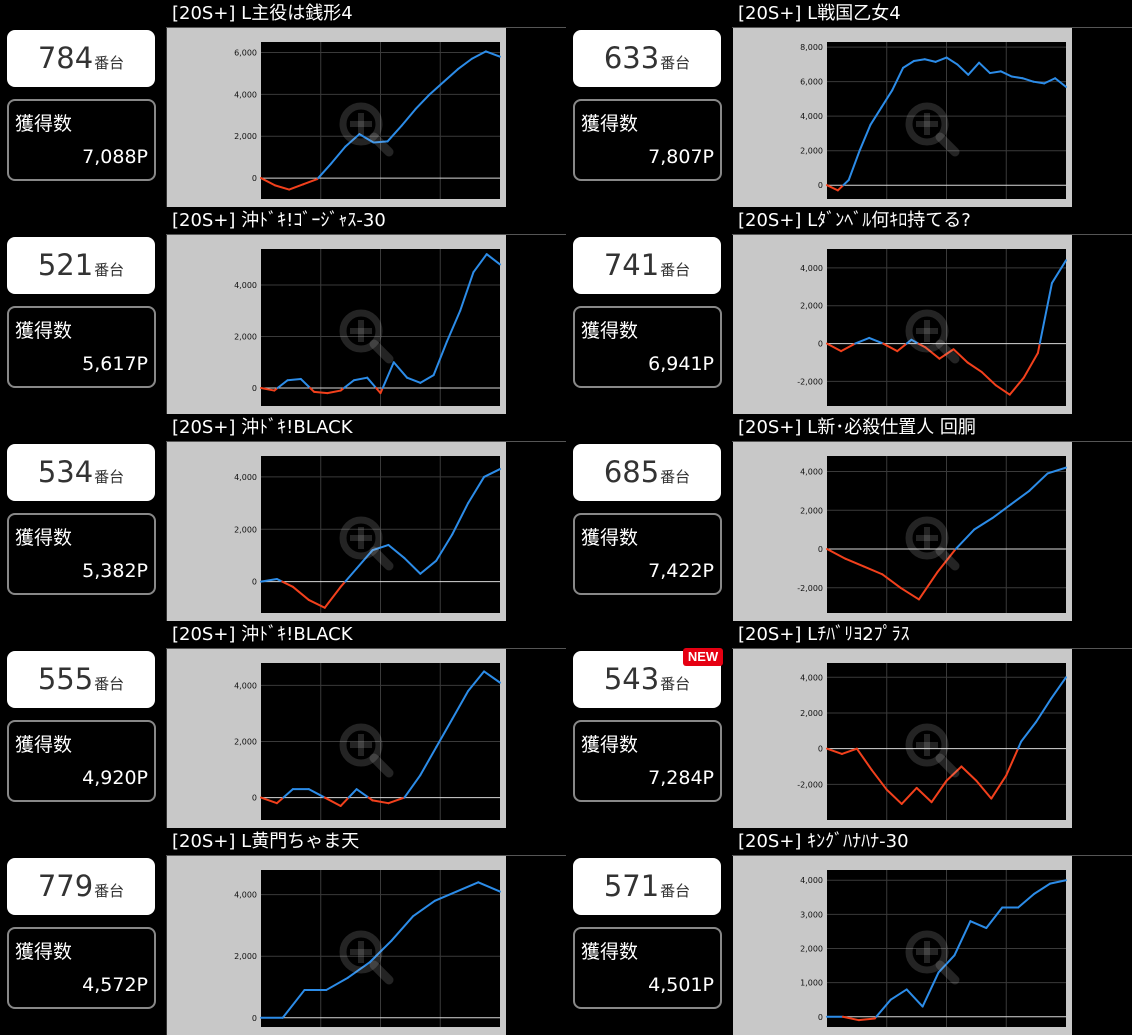  What do you see at coordinates (854, 220) in the screenshot?
I see `machine-title: [20S+] Lﾀﾞﾝﾍﾞﾙ何ｷﾛ持てる?` at bounding box center [854, 220].